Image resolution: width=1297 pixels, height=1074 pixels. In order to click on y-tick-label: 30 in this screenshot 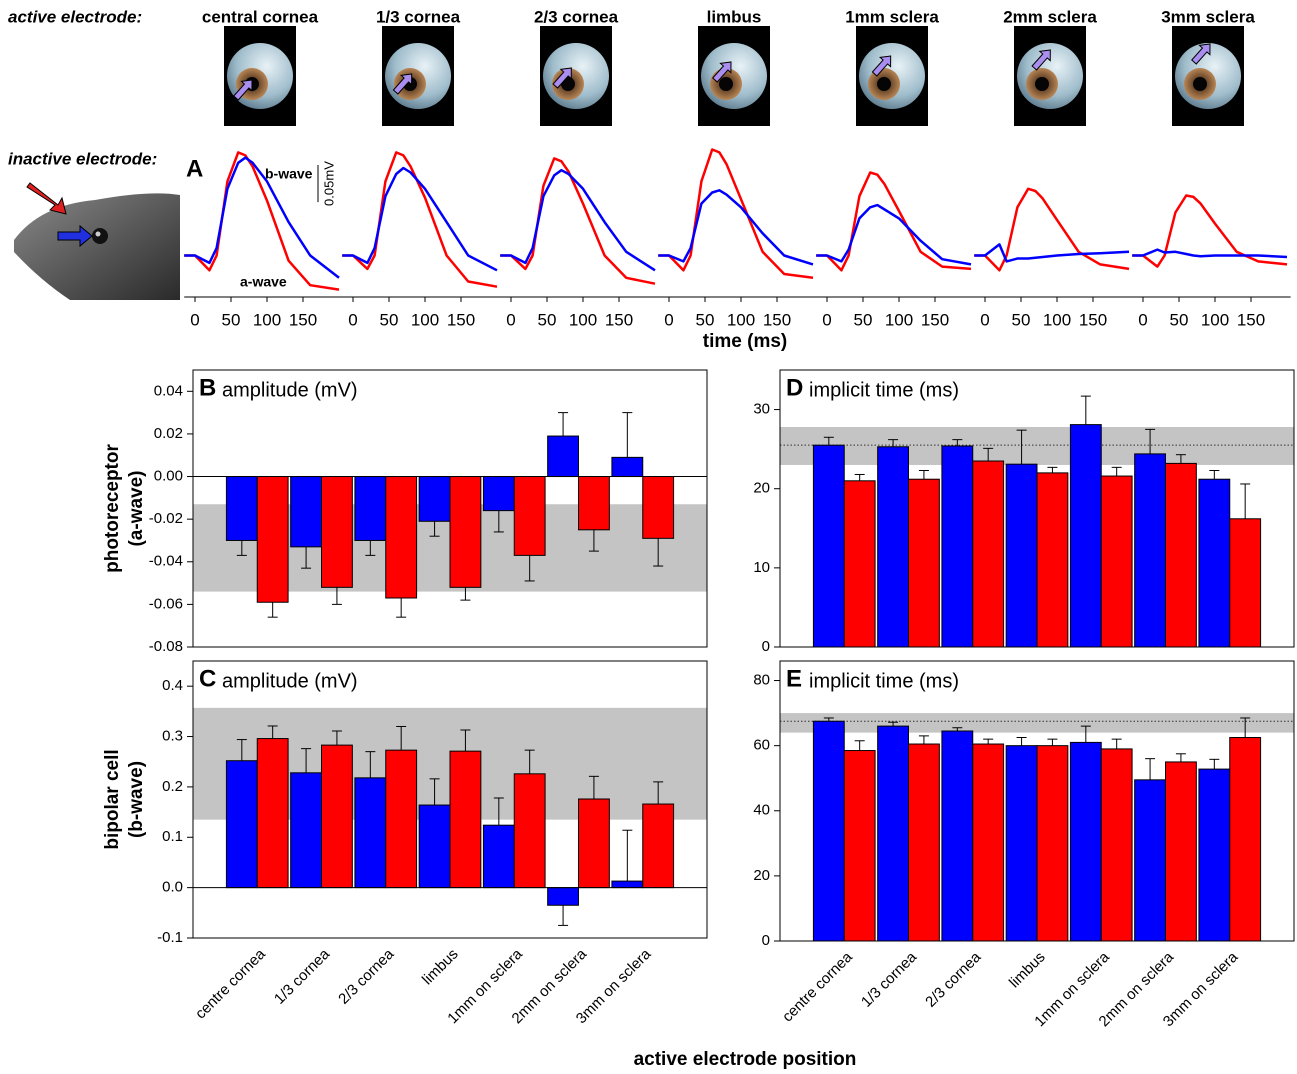, I will do `click(761, 409)`.